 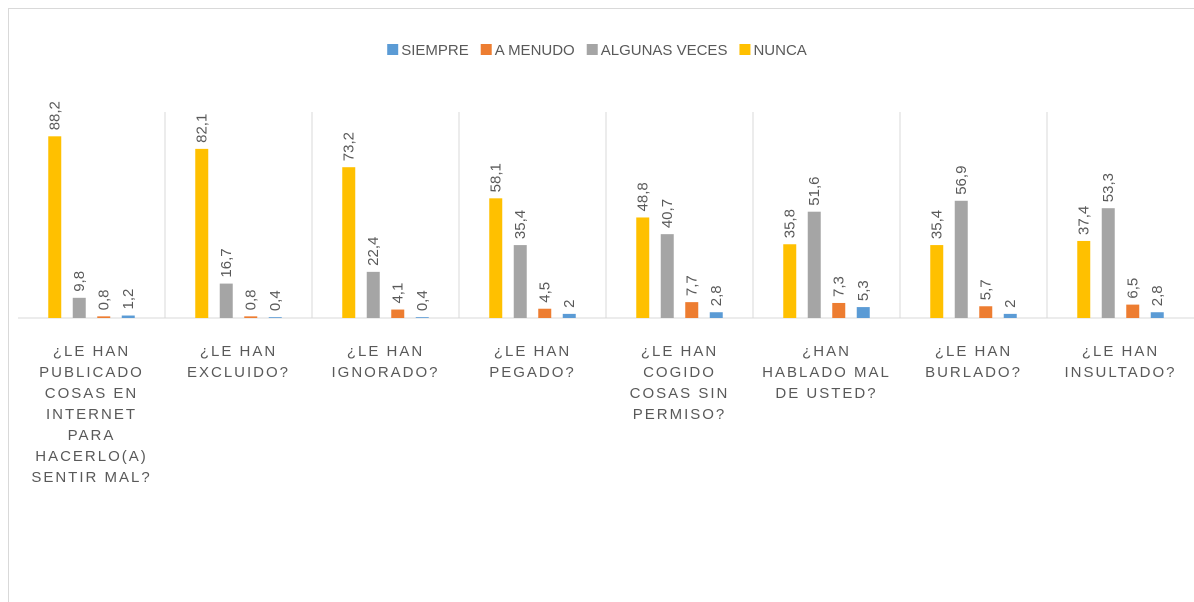 What do you see at coordinates (1133, 288) in the screenshot?
I see `data-label: 6,5` at bounding box center [1133, 288].